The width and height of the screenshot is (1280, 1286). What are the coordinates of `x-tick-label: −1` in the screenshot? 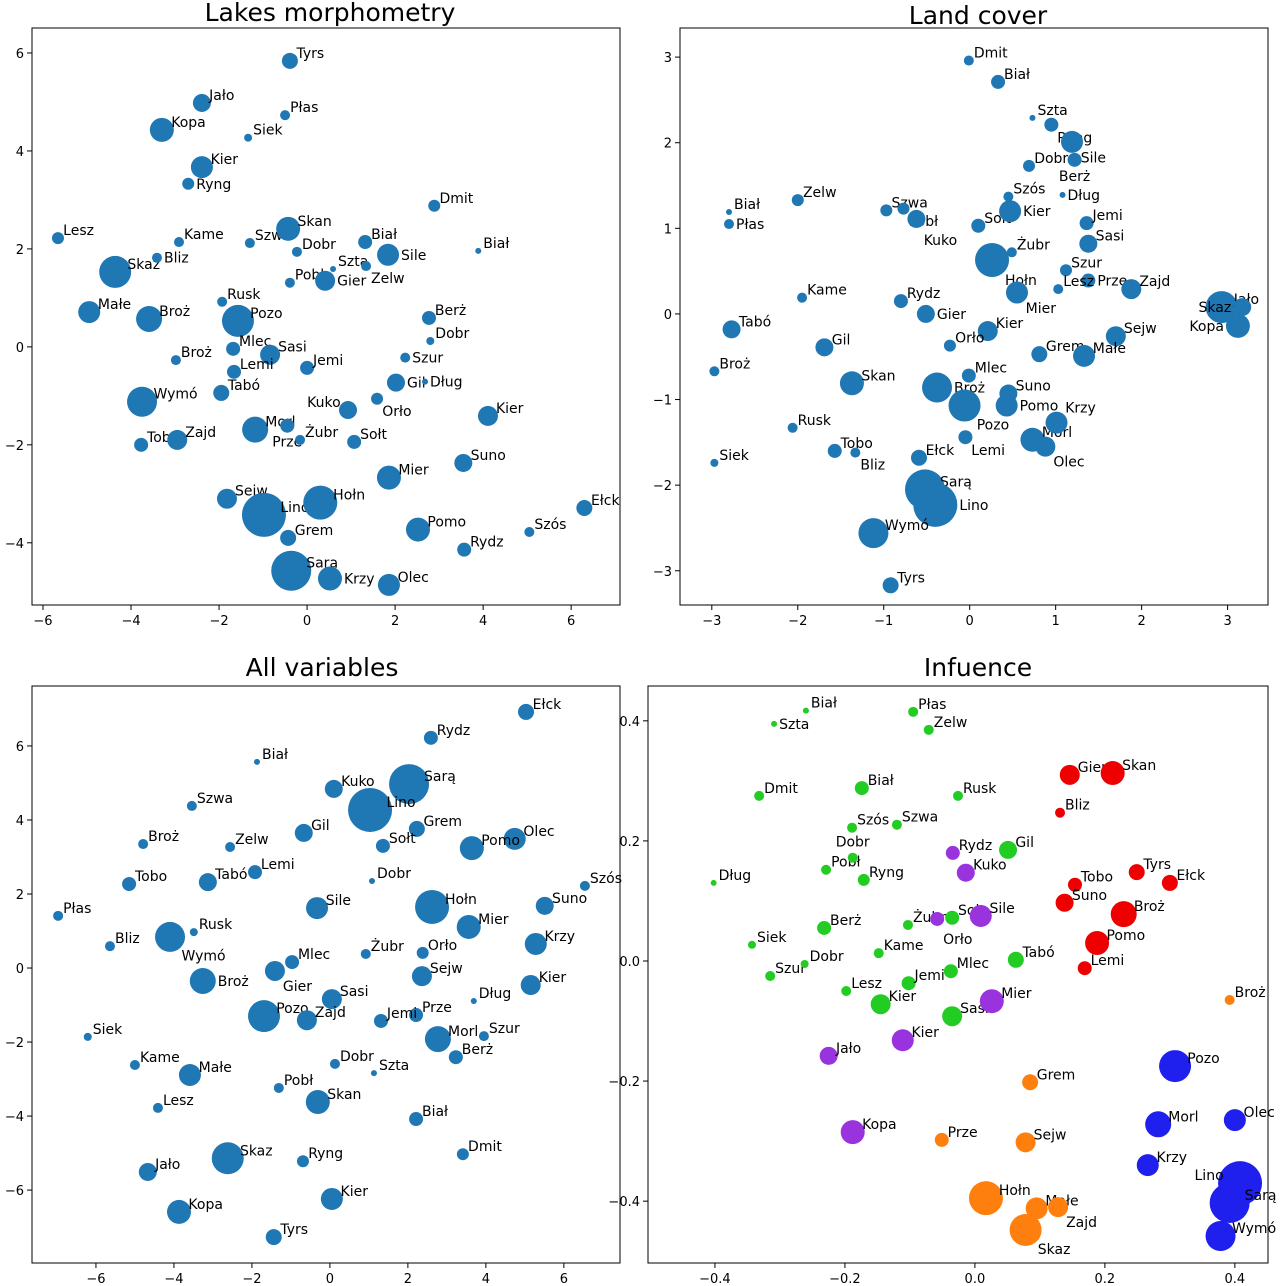 It's located at (883, 621).